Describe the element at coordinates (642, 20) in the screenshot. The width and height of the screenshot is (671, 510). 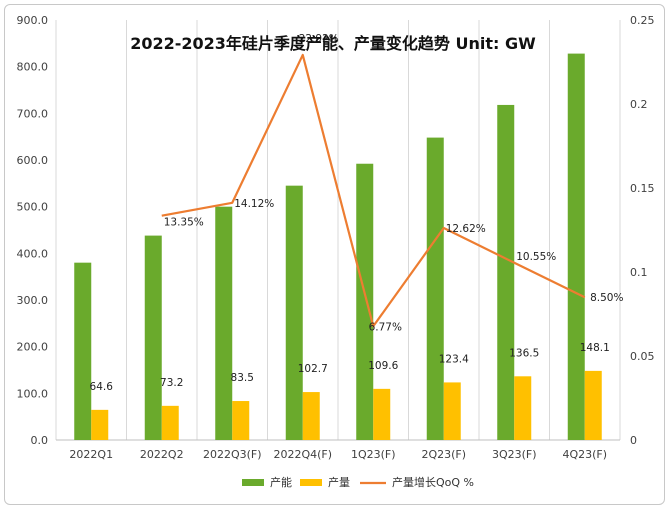
I see `y-right-tick-label: 0.25` at that location.